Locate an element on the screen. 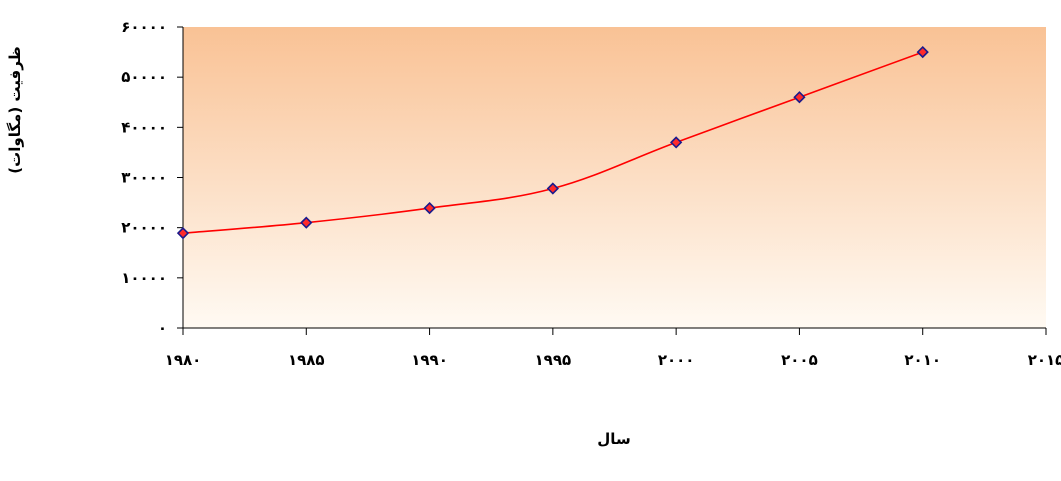 Image resolution: width=1061 pixels, height=481 pixels. y-tick-label: ۵۰۰۰۰ is located at coordinates (144, 77).